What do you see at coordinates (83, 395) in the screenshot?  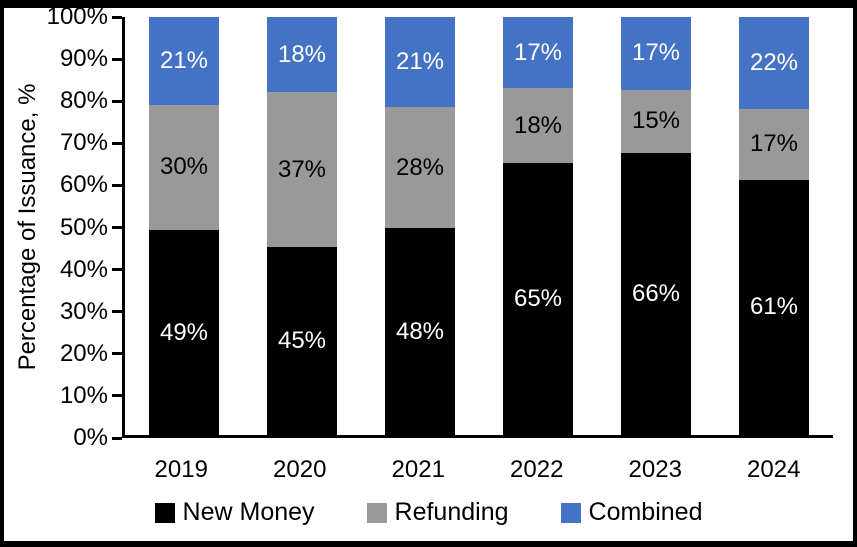 I see `y-tick-label: 10%` at bounding box center [83, 395].